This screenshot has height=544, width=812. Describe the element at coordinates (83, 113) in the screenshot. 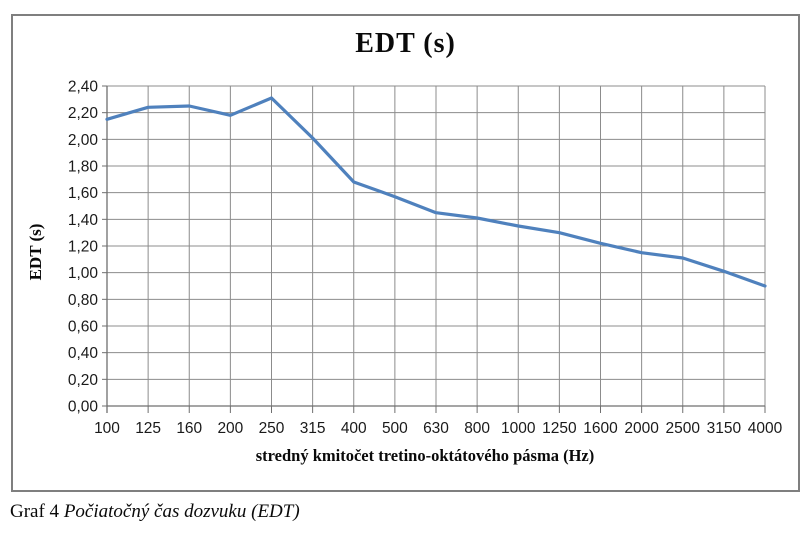

I see `y-tick-label: 2,20` at that location.